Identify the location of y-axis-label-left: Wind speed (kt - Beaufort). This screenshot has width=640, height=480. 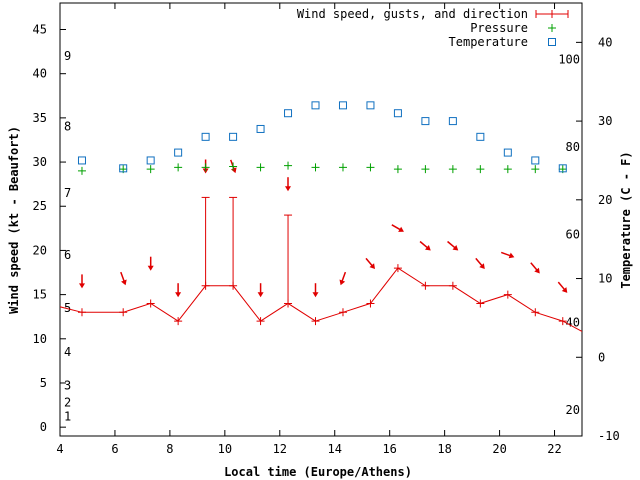
(14, 220).